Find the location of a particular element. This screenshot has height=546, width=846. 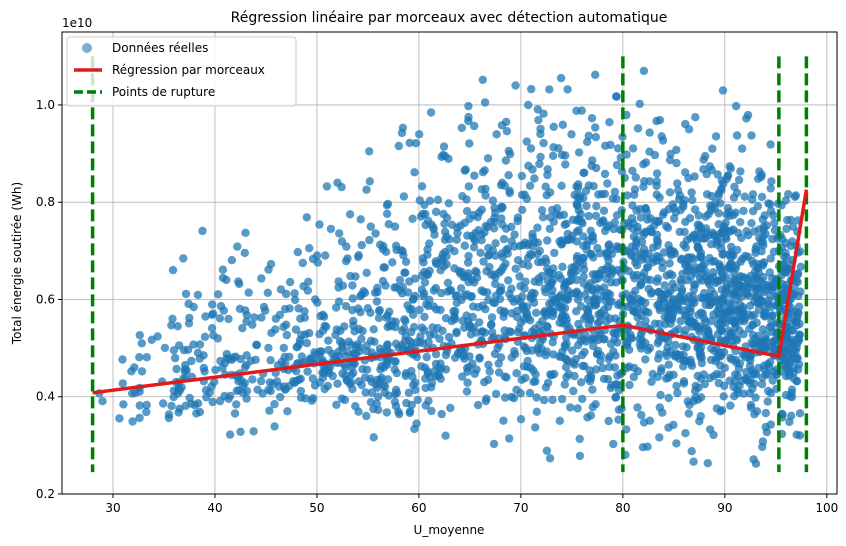

x-tick-label-1: 40 is located at coordinates (214, 508).